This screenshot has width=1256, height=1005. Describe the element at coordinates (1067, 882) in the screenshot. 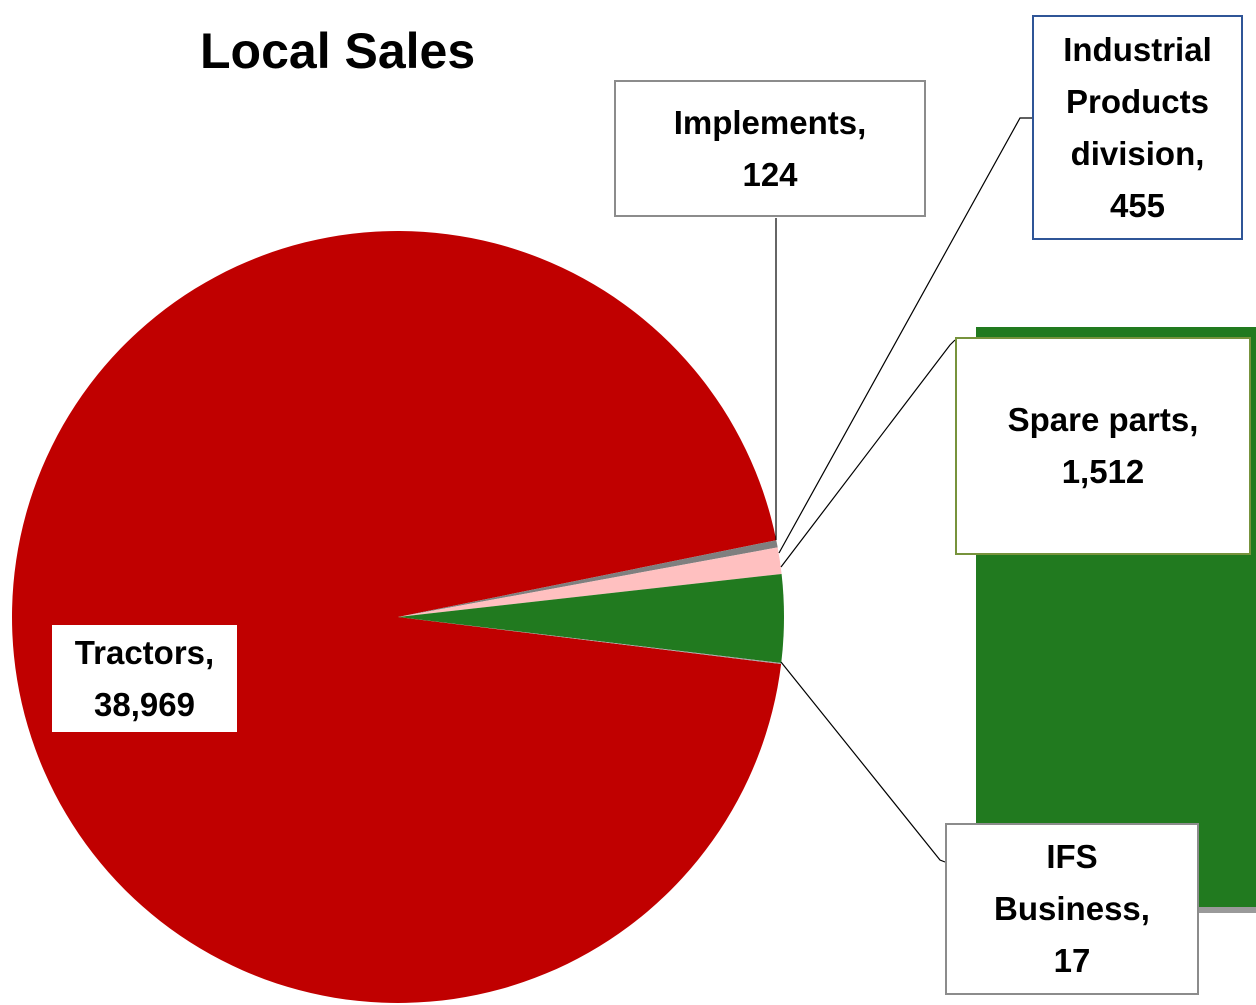

I see `label-category: IFS Business` at that location.